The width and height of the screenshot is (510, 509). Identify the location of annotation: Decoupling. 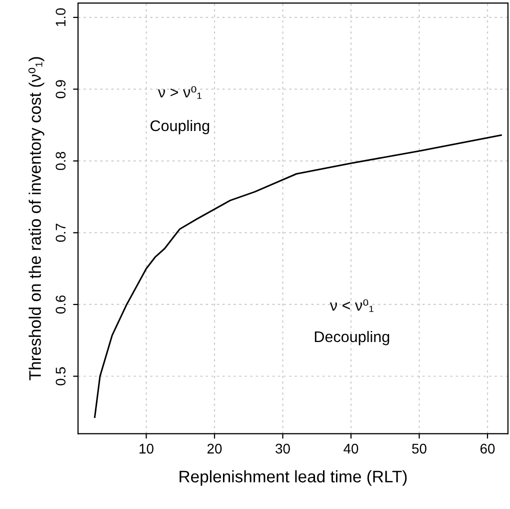
(352, 338).